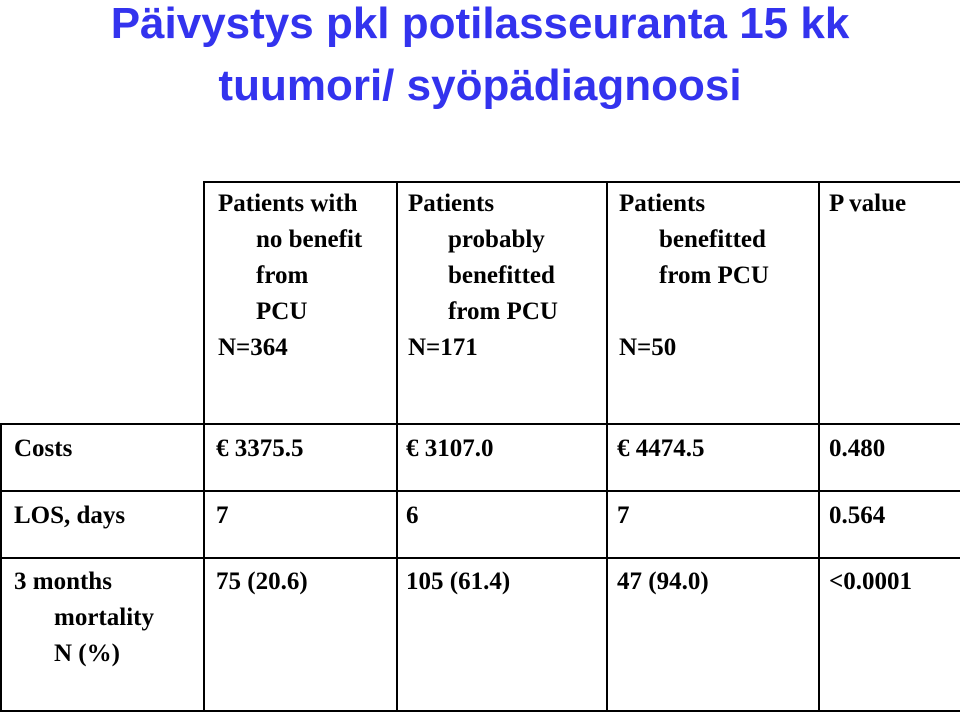 The height and width of the screenshot is (714, 960). I want to click on cell-mortality-probably: 105 (61.4), so click(458, 581).